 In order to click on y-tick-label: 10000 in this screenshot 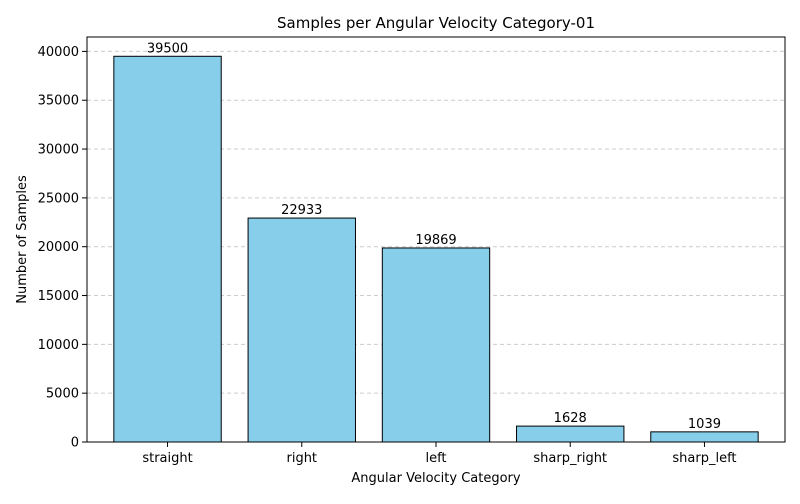, I will do `click(58, 345)`.